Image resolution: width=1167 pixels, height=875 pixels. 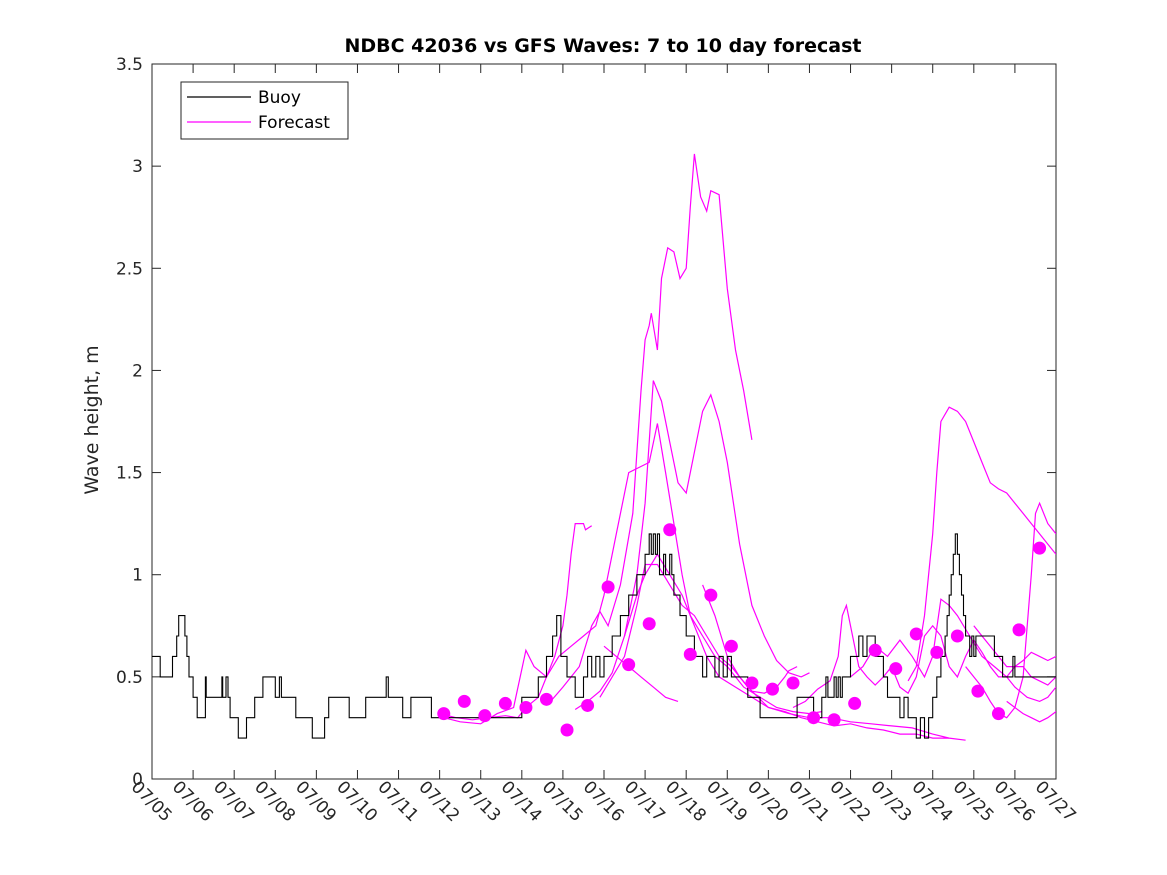 I want to click on y-tick-label: 3.5, so click(x=129, y=65).